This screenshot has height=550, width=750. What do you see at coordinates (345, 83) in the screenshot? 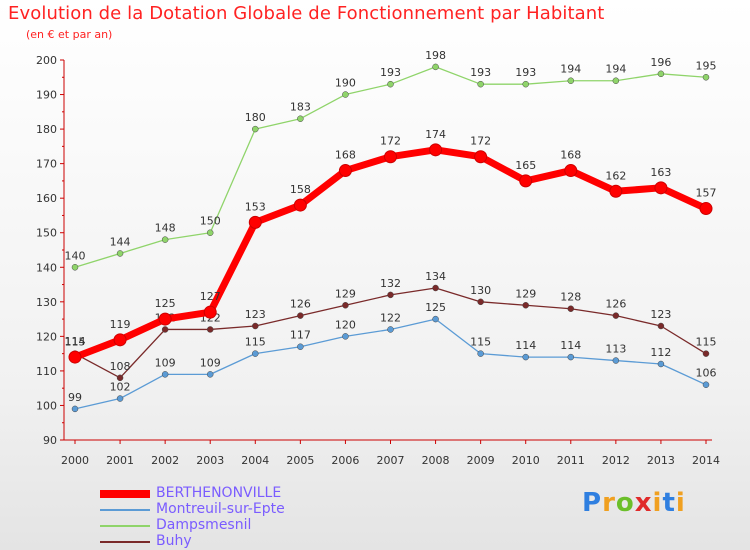
I see `data-label: 190` at bounding box center [345, 83].